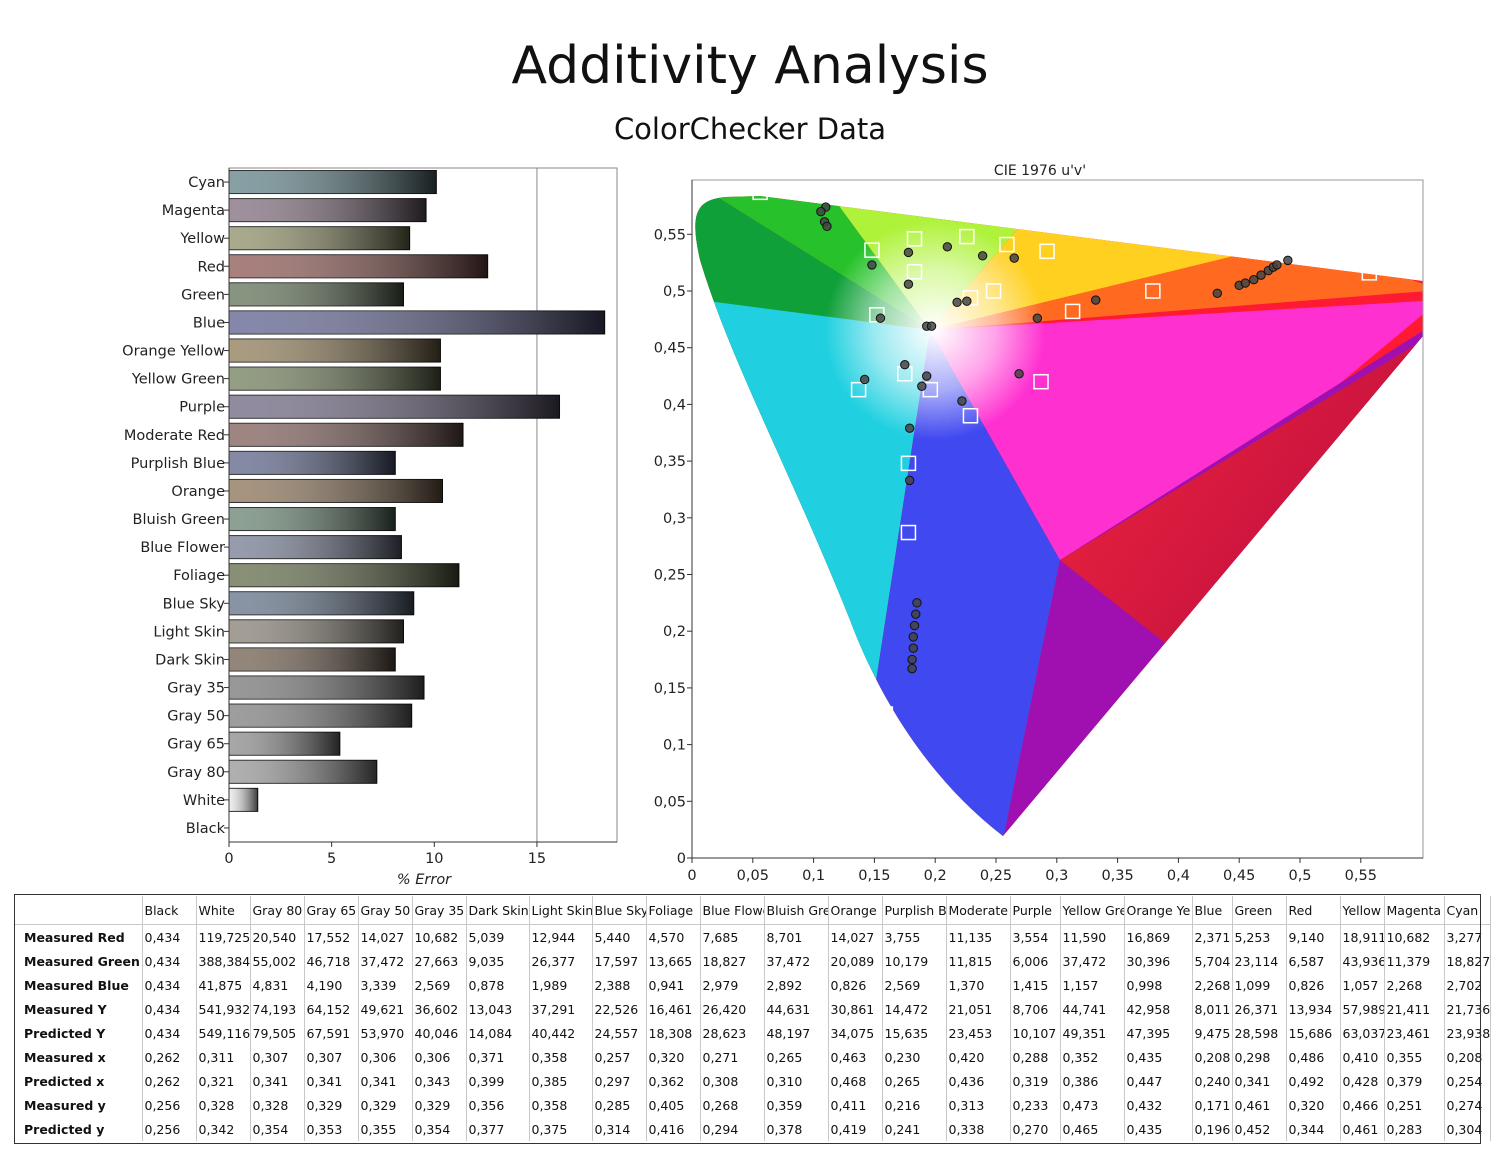  I want to click on table-cell: 49,351, so click(1092, 1033).